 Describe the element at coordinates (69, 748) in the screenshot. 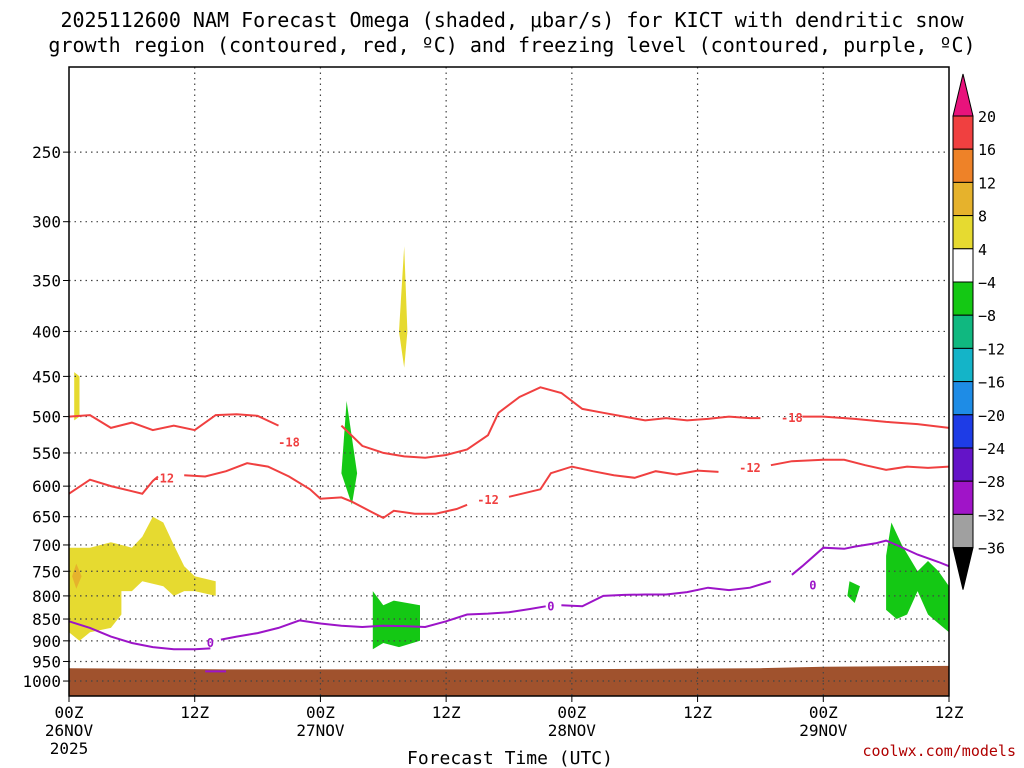

I see `x-tick-label-0-2: 2025` at that location.